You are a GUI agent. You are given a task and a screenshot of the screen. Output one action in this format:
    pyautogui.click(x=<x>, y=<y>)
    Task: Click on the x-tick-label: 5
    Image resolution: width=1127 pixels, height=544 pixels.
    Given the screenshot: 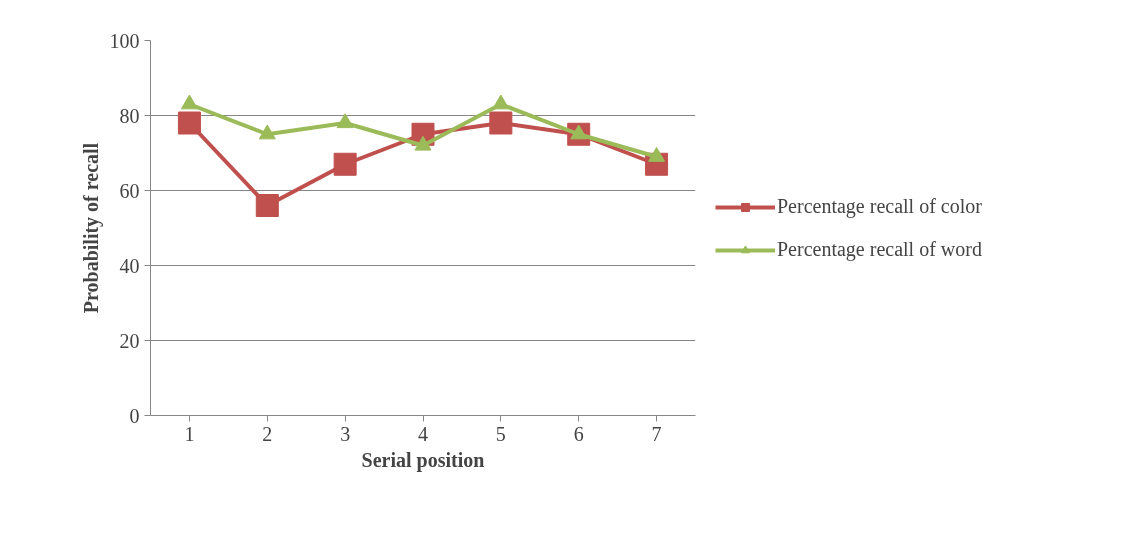 What is the action you would take?
    pyautogui.click(x=500, y=433)
    